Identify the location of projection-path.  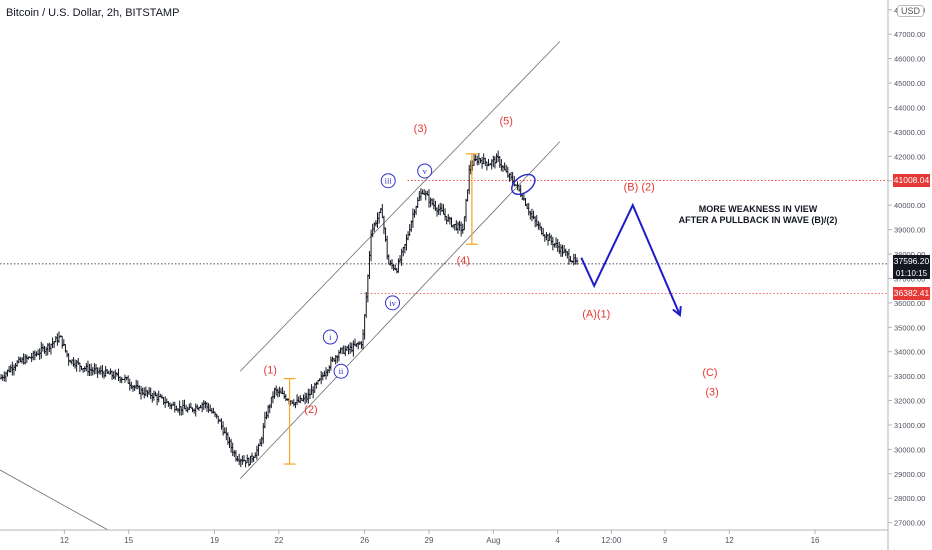
(596, 245).